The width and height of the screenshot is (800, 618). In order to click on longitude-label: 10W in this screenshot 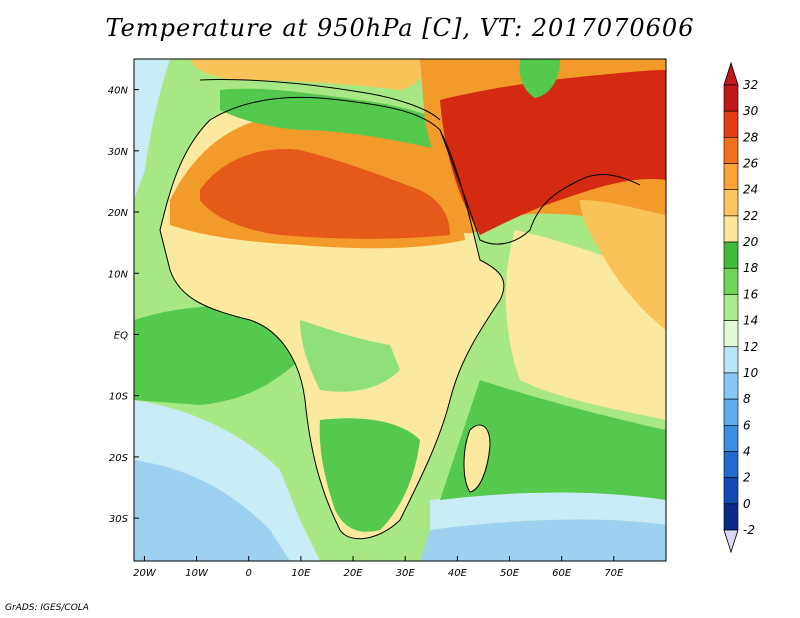, I will do `click(197, 573)`.